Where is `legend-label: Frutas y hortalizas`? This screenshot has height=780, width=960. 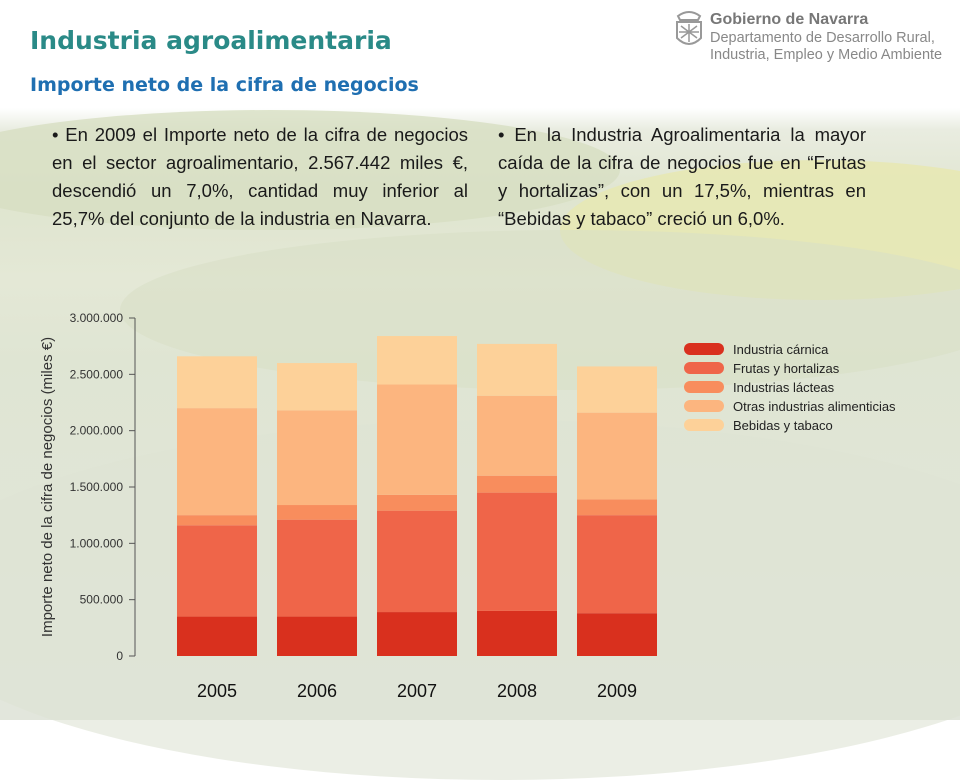 legend-label: Frutas y hortalizas is located at coordinates (786, 368).